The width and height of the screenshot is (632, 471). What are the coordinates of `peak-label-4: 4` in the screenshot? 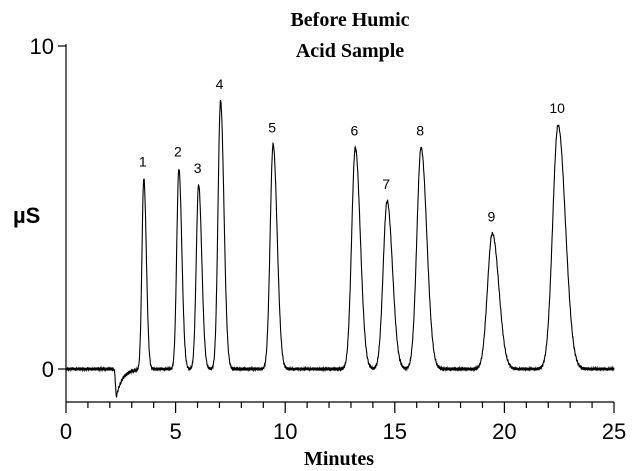 It's located at (220, 84).